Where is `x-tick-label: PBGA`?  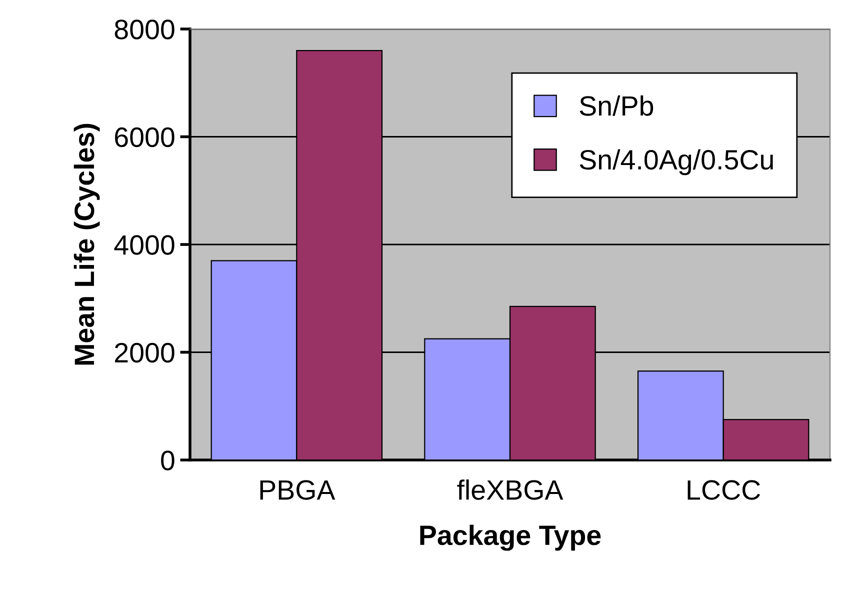 x-tick-label: PBGA is located at coordinates (298, 490).